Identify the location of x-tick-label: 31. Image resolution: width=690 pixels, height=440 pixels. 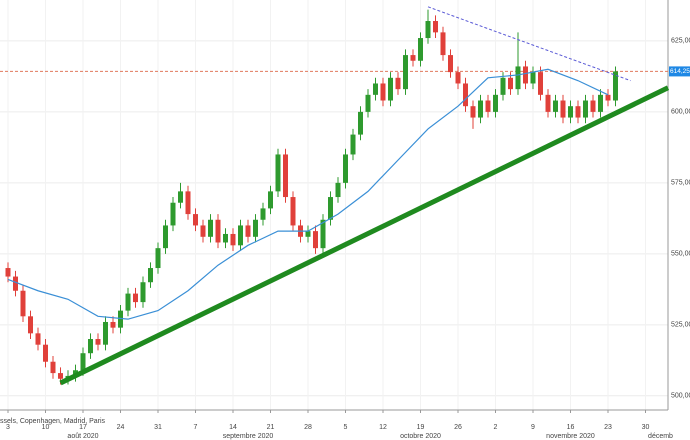
(158, 427).